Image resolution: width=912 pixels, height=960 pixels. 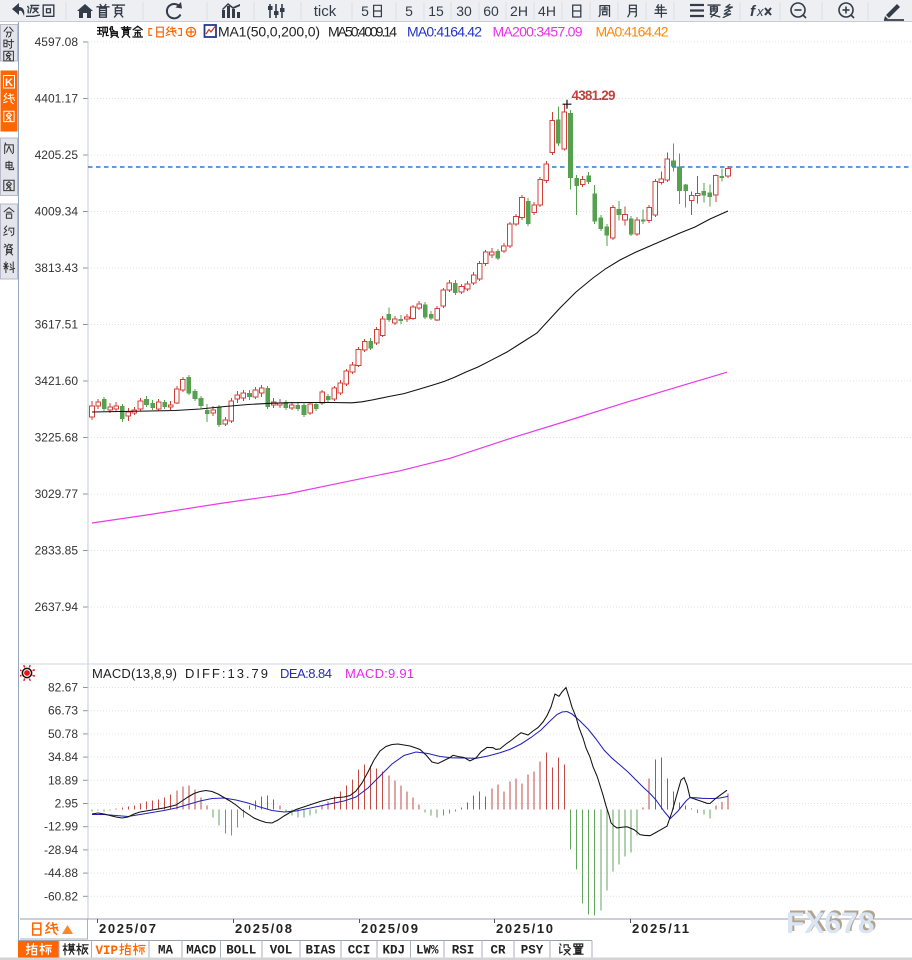 I want to click on svg-text: 3813.43, so click(x=57, y=268).